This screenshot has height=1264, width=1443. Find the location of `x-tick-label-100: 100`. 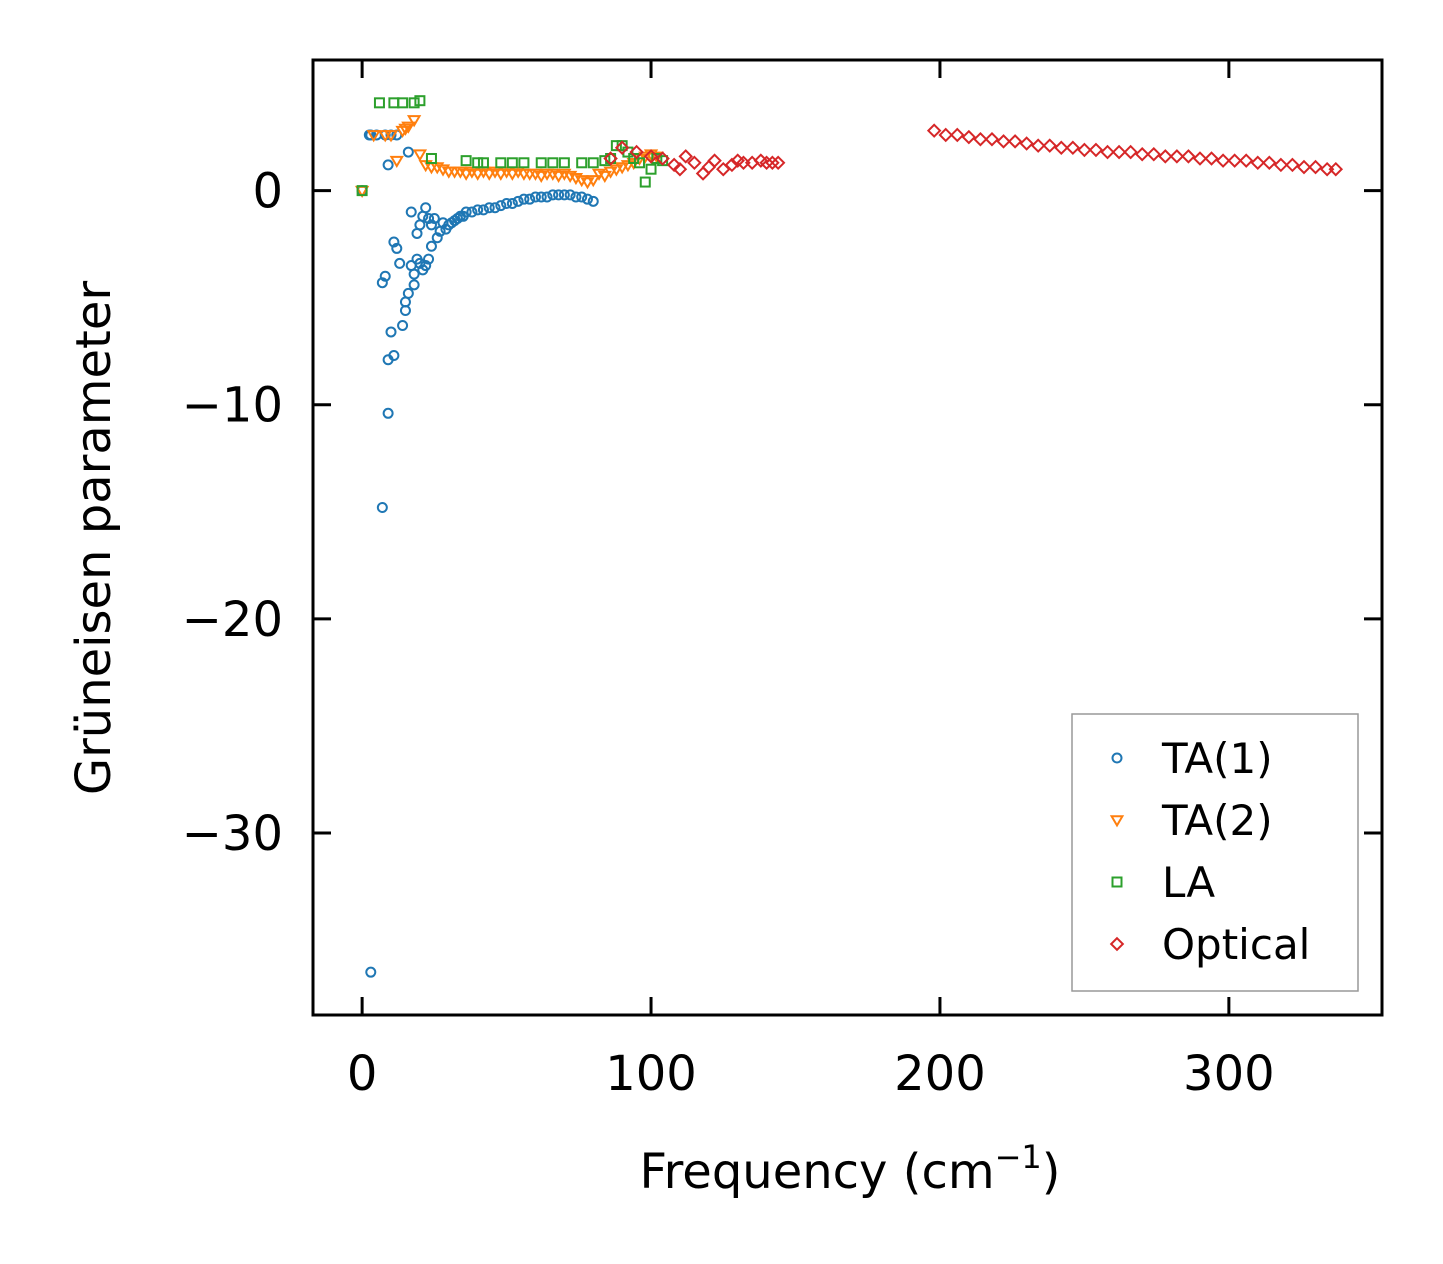

x-tick-label-100: 100 is located at coordinates (651, 1074).